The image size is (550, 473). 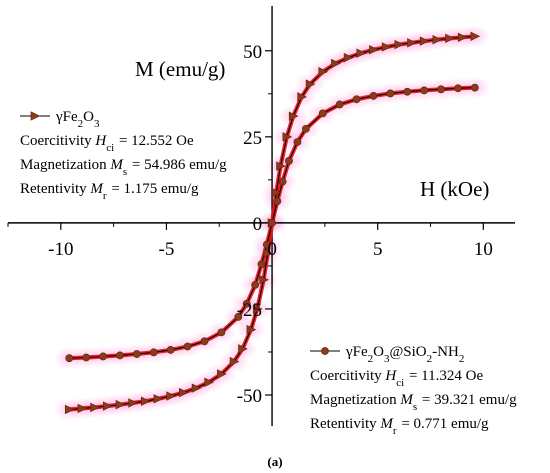 I want to click on y-tick-label: 25, so click(x=252, y=138).